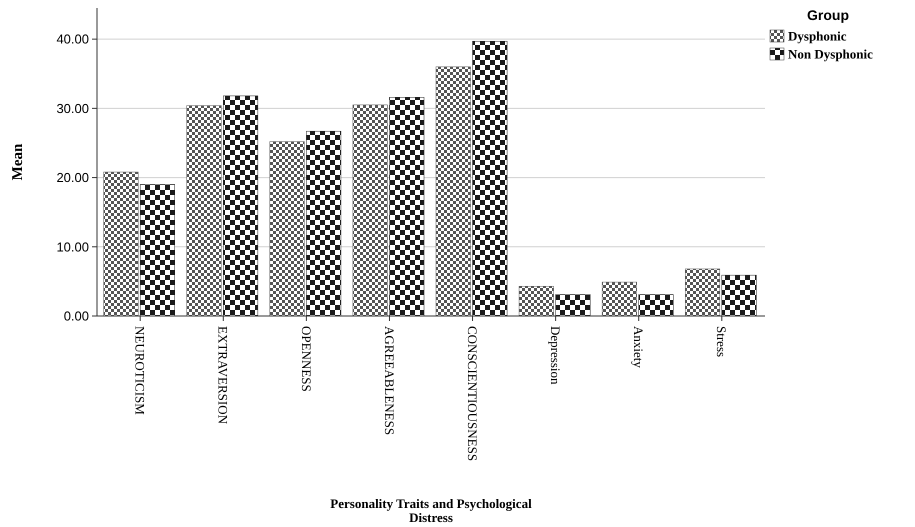 Image resolution: width=915 pixels, height=527 pixels. I want to click on x-tick-label: Stress, so click(722, 342).